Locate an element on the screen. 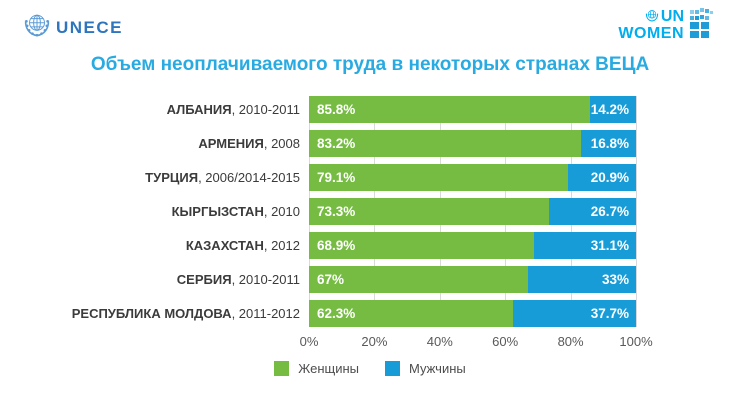 The height and width of the screenshot is (416, 740). category-label: КАЗАХСТАН, 2012 is located at coordinates (242, 245).